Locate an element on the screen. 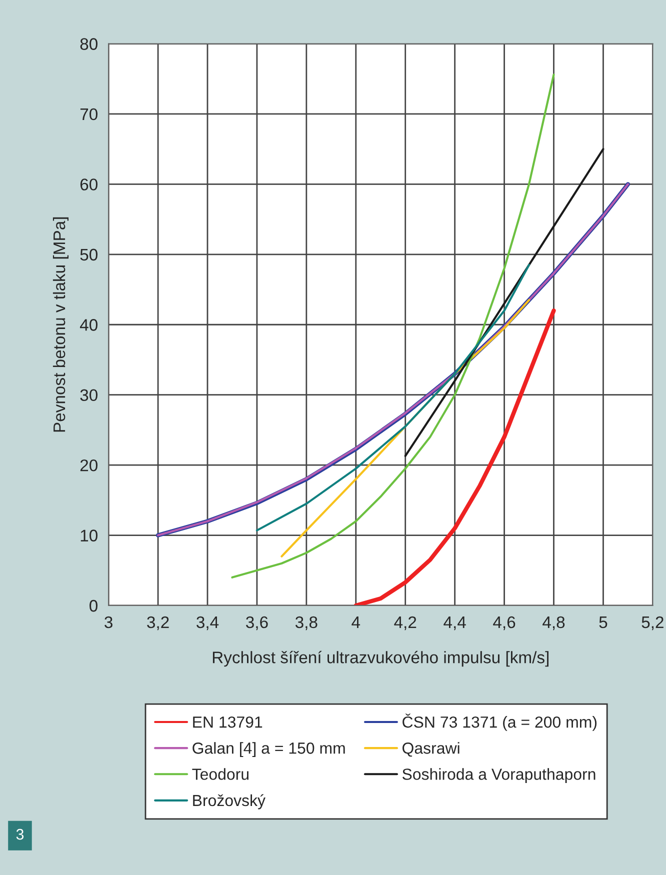  x-tick-label: 4,6 is located at coordinates (504, 623).